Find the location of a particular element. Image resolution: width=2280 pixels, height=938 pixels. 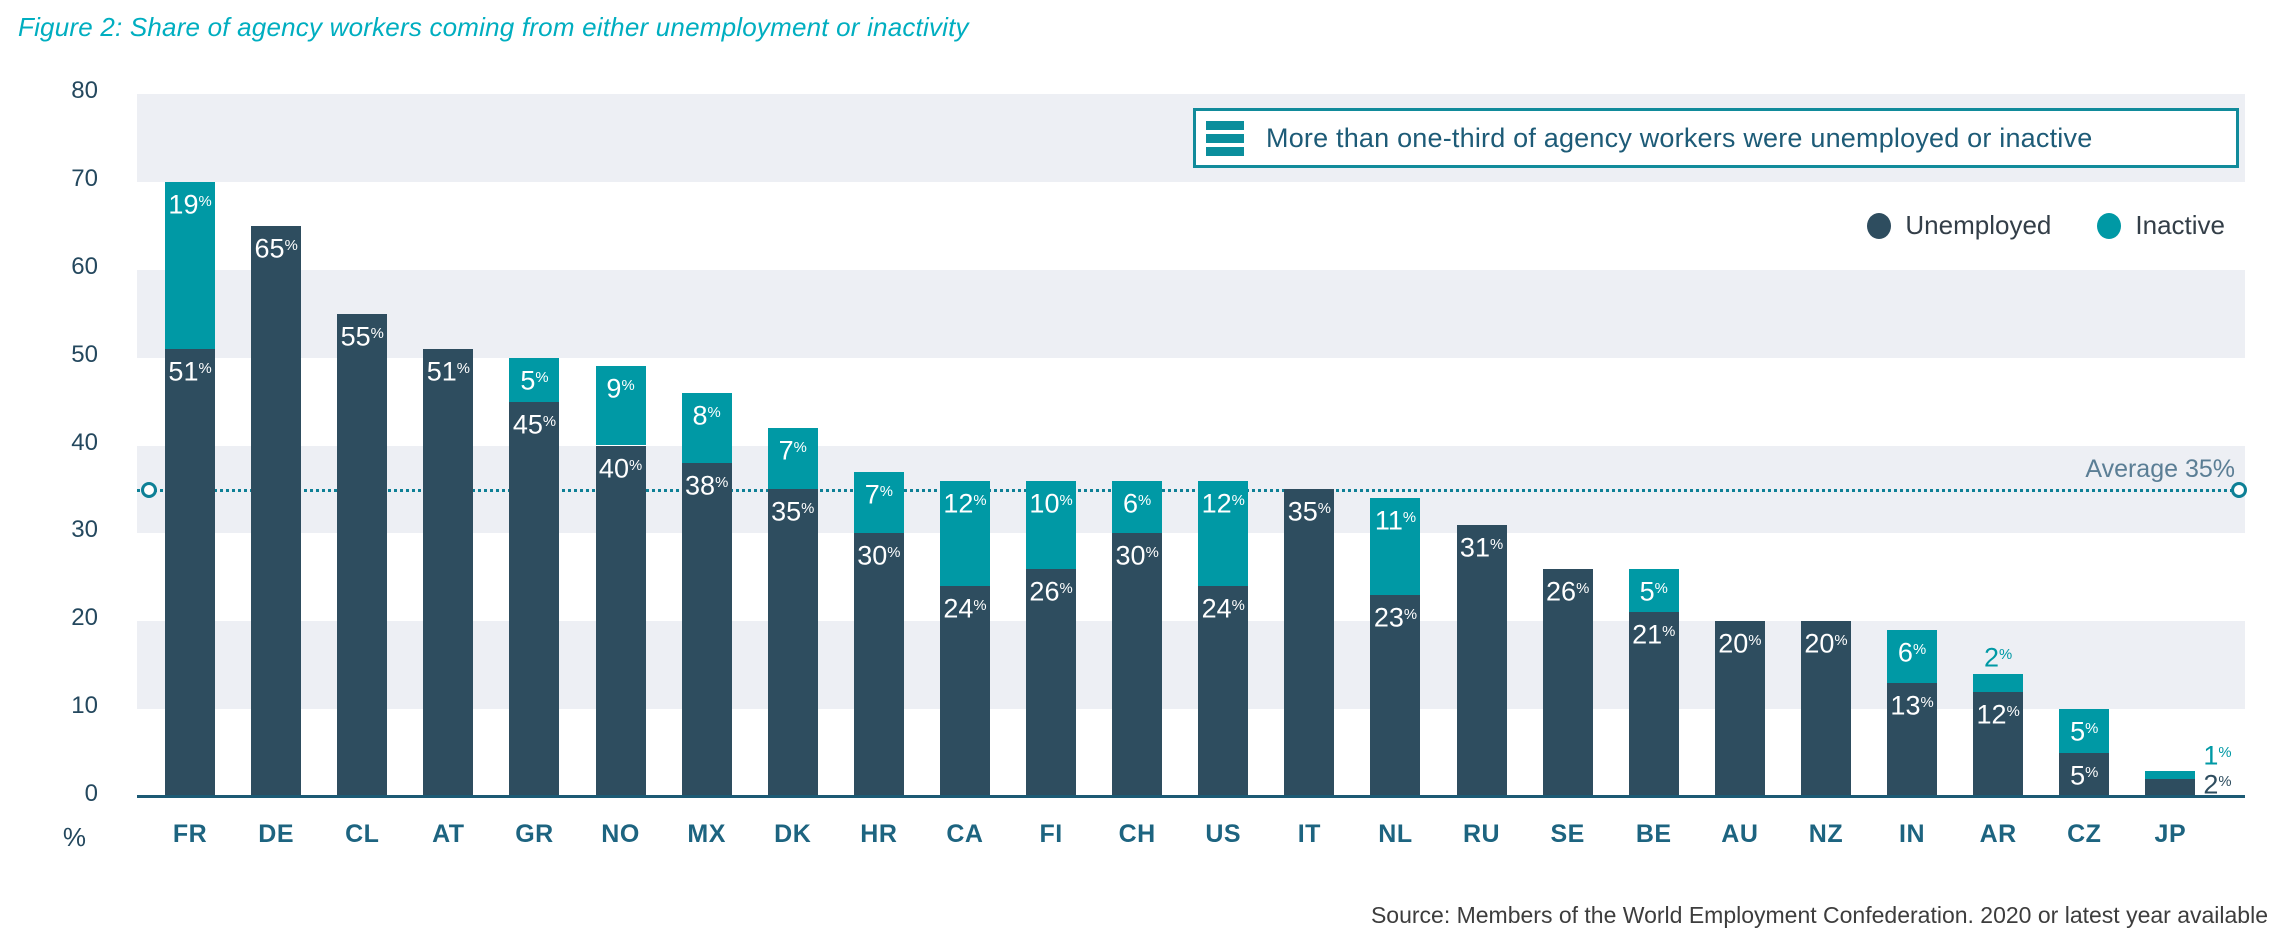

x-axis-label-DK: DK is located at coordinates (793, 834).